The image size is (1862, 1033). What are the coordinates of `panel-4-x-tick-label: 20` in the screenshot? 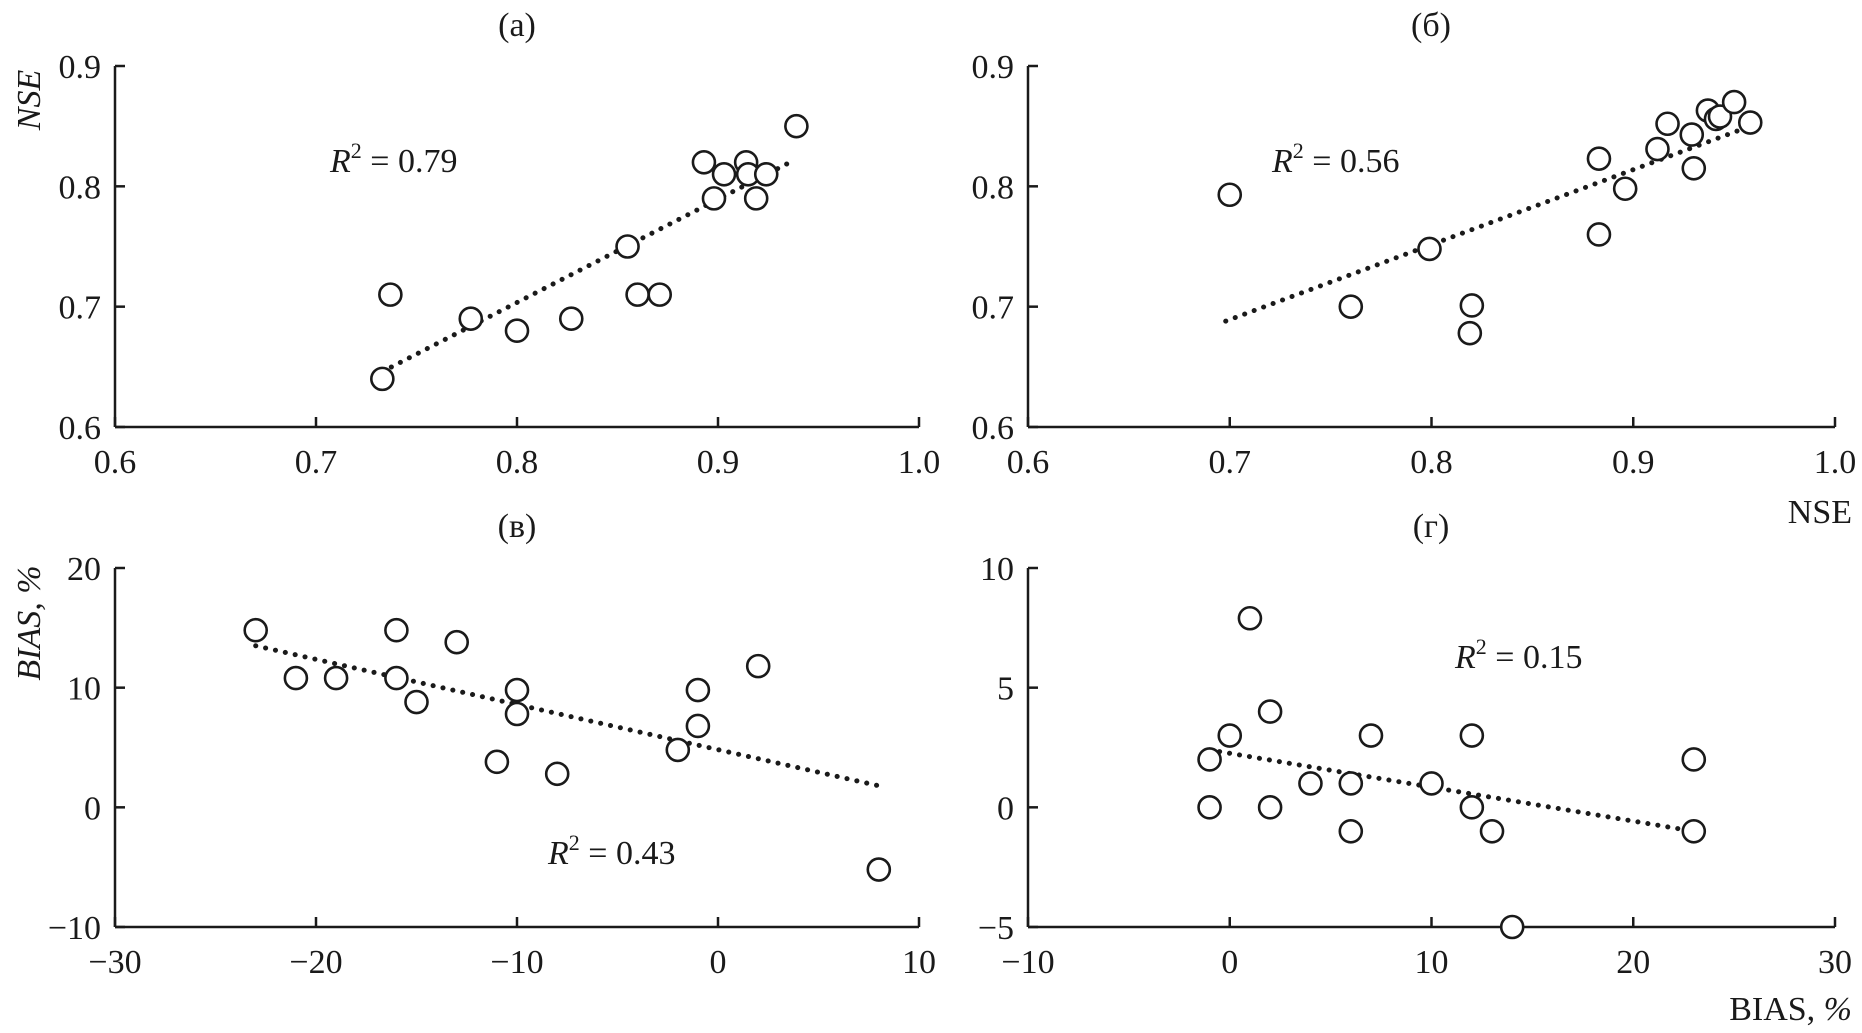 It's located at (1633, 962).